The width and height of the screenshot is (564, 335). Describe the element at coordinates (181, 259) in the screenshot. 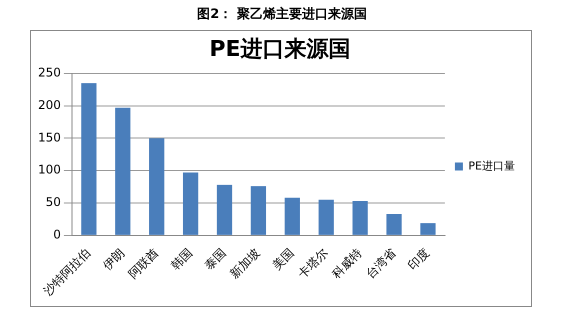

I see `x-tick-label: 韩国` at that location.